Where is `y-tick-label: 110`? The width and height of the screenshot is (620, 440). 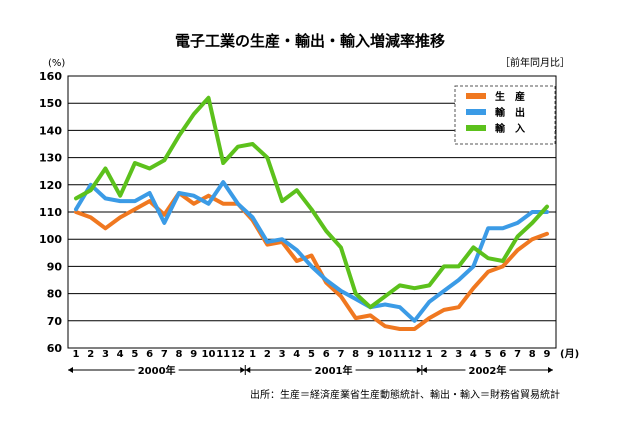 y-tick-label: 110 is located at coordinates (50, 212).